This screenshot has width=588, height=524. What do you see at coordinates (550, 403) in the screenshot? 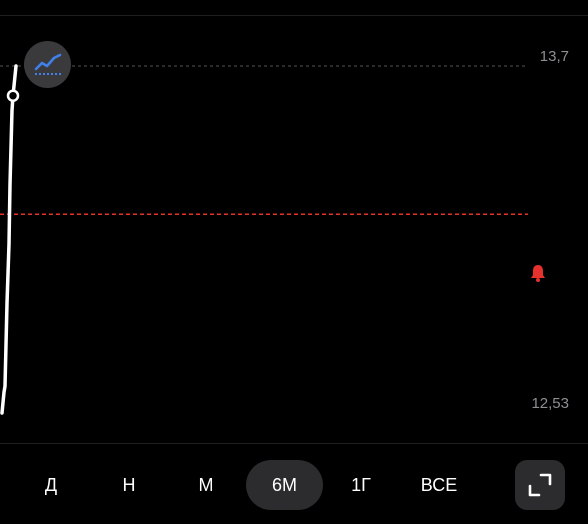
I see `y-axis-min-label: 12,53` at bounding box center [550, 403].